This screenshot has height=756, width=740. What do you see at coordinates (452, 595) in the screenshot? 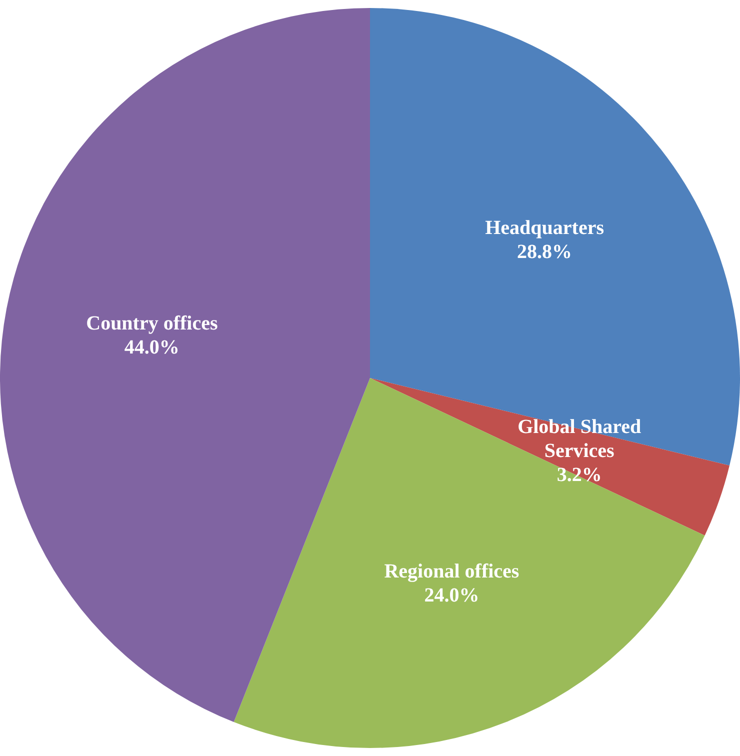
I see `data-label: 24.0%` at bounding box center [452, 595].